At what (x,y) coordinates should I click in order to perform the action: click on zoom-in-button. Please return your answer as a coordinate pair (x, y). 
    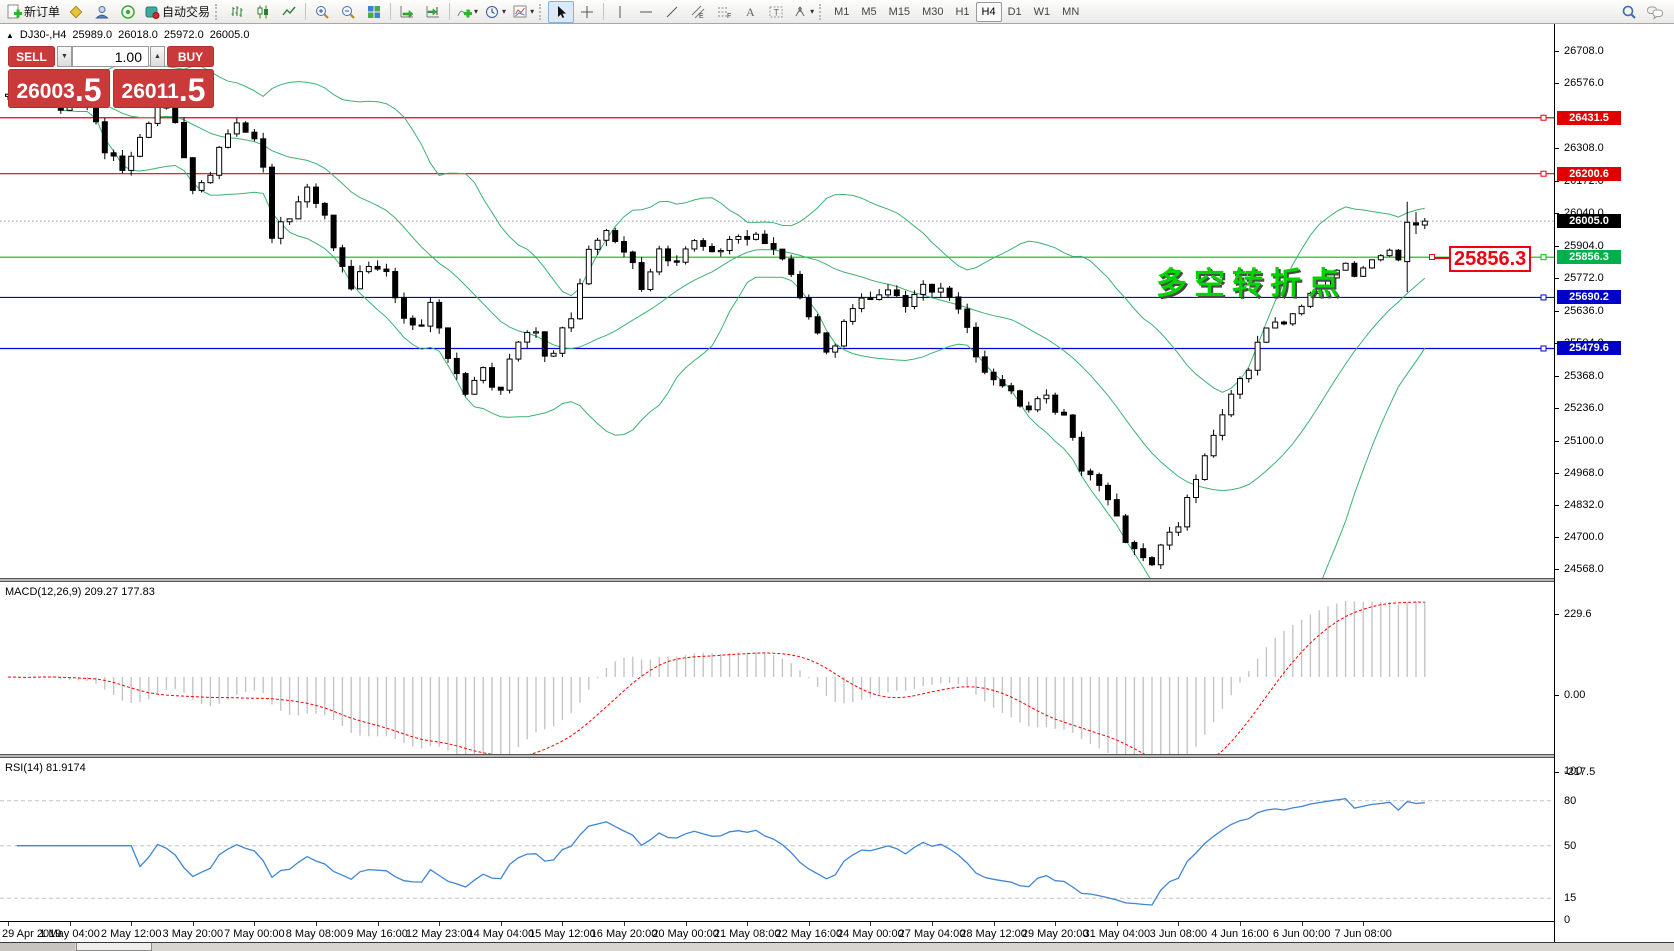
    Looking at the image, I should click on (322, 12).